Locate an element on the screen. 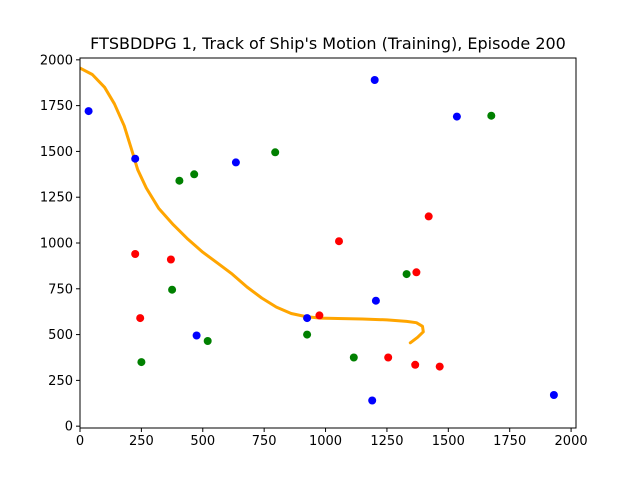 This screenshot has width=640, height=480. x-tick-label-6: 1500 is located at coordinates (448, 441).